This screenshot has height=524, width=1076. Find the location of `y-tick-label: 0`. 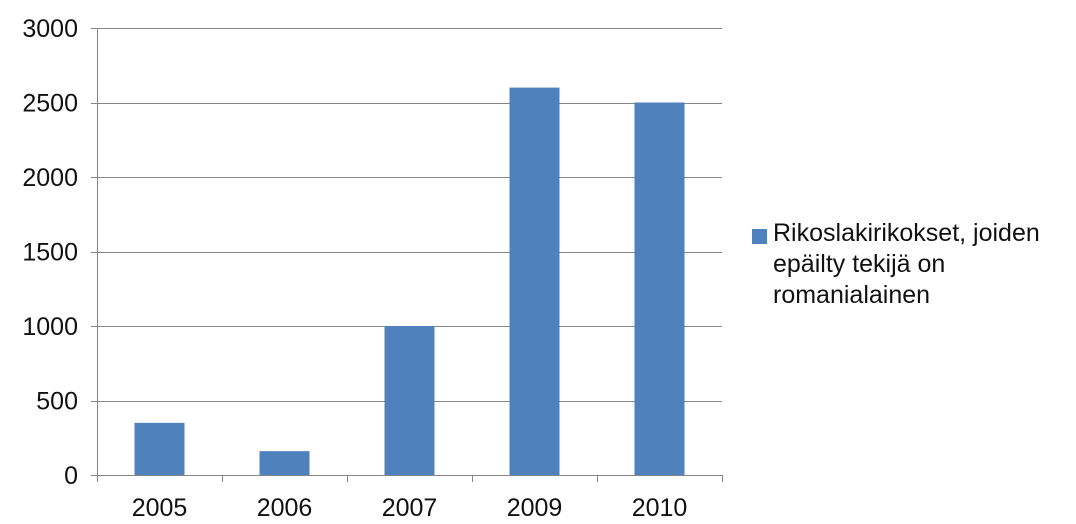

y-tick-label: 0 is located at coordinates (71, 476).